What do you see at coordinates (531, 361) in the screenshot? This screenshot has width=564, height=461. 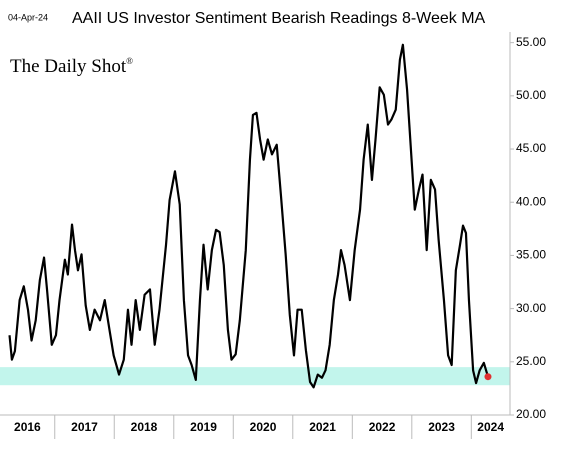 I see `y-tick-label: 25.00` at bounding box center [531, 361].